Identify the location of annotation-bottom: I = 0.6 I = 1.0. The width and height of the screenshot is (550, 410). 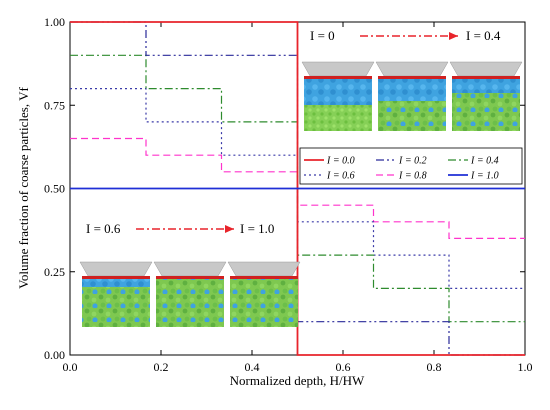
(180, 228).